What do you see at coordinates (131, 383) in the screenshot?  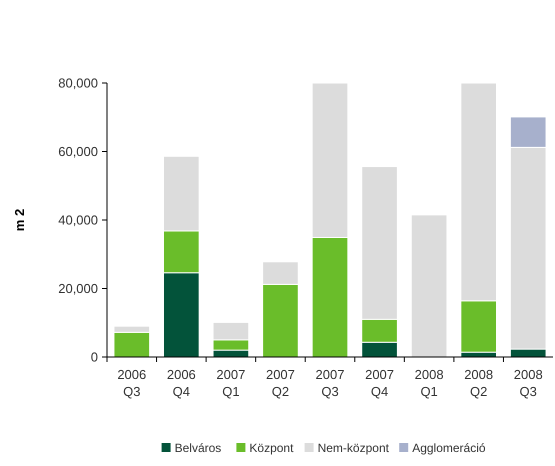 I see `x-tick-label: 2006 Q3` at bounding box center [131, 383].